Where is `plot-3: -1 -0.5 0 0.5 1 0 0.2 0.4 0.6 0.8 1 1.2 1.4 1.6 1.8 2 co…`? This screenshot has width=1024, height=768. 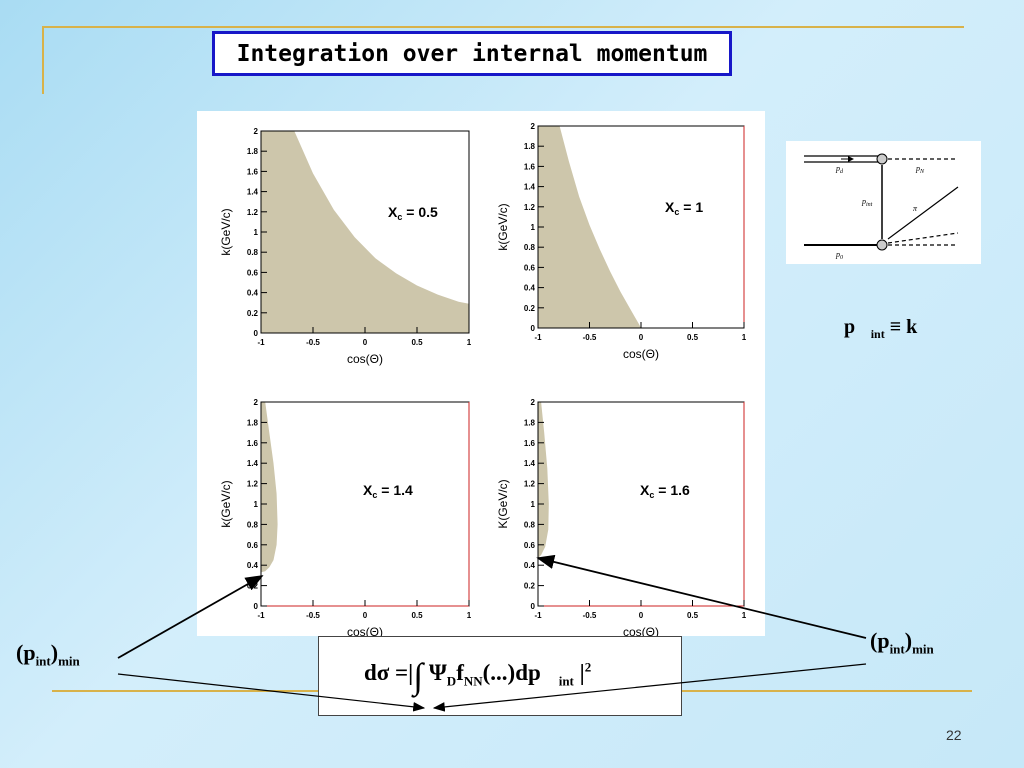
plot-3: -1 -0.5 0 0.5 1 0 0.2 0.4 0.6 0.8 1 1.2 1.4 1.6 1.8 2 co… is located at coordinates (345, 517).